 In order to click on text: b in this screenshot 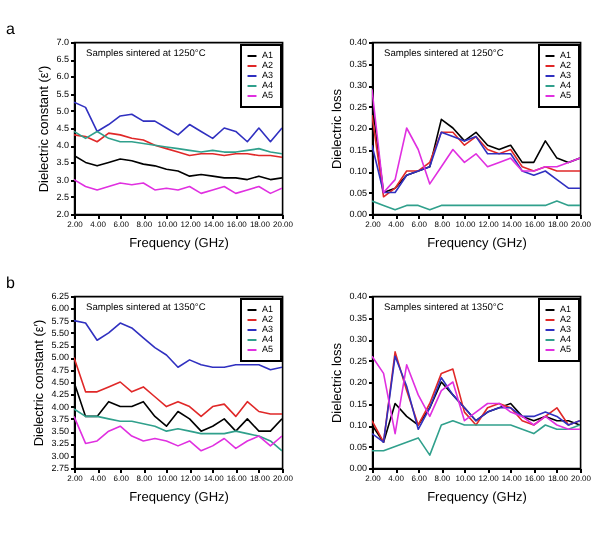, I will do `click(11, 283)`.